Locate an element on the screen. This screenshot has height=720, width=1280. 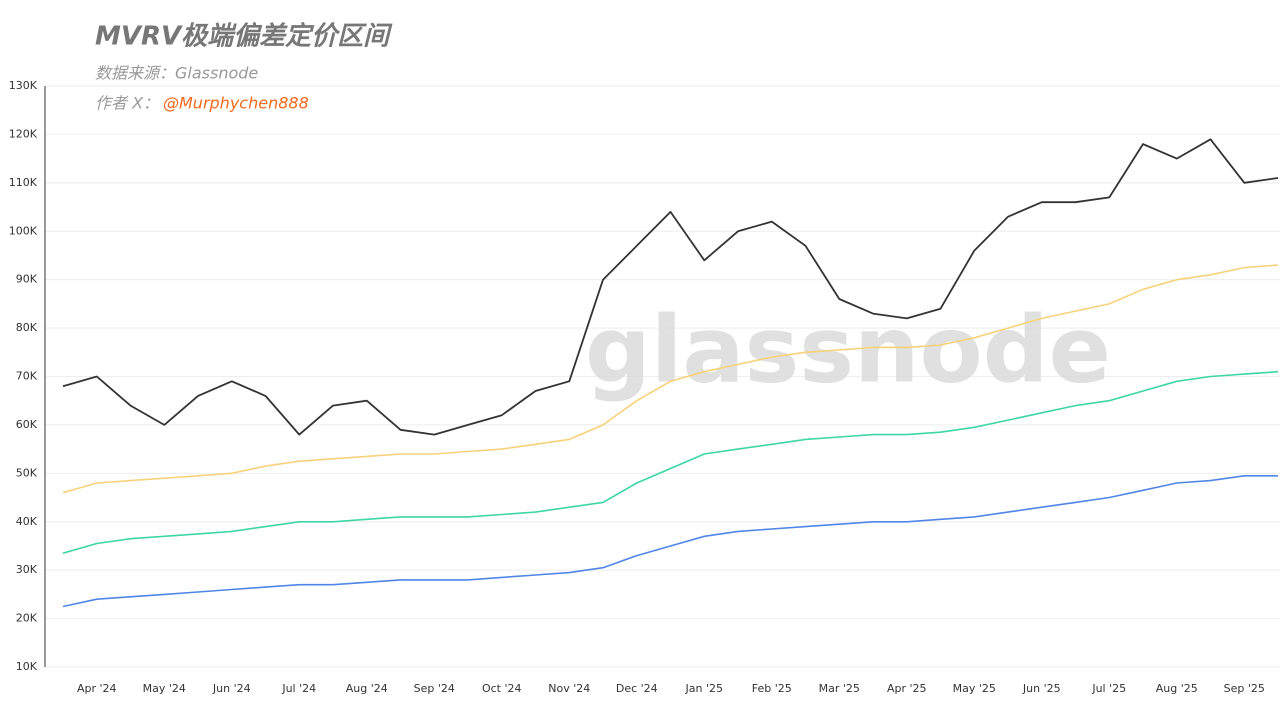
chart-title: MVRV极端偏差定价区间 is located at coordinates (244, 37).